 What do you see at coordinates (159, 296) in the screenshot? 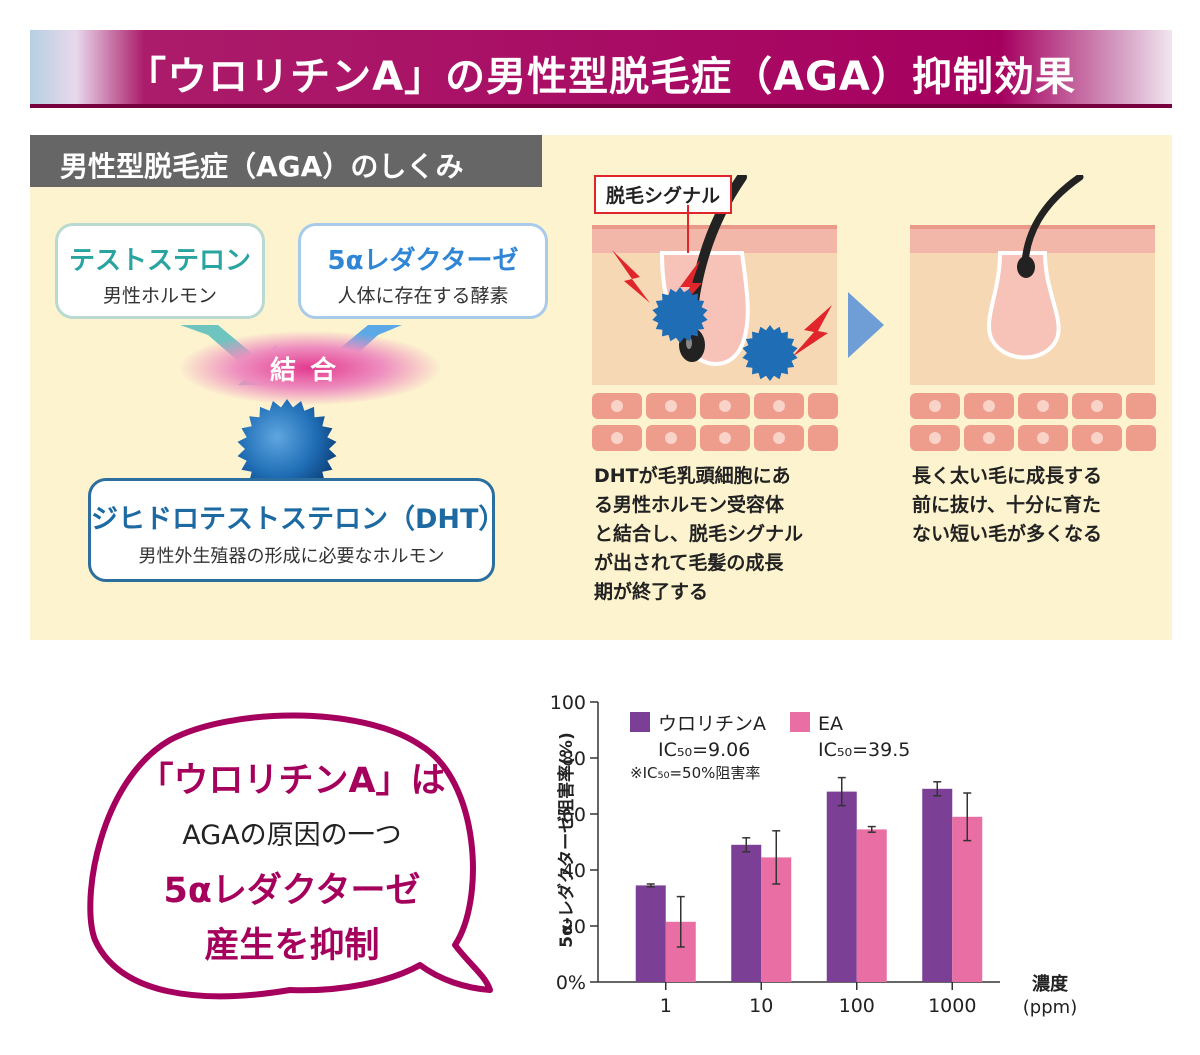
I see `testosterone-sub: 男性ホルモン` at bounding box center [159, 296].